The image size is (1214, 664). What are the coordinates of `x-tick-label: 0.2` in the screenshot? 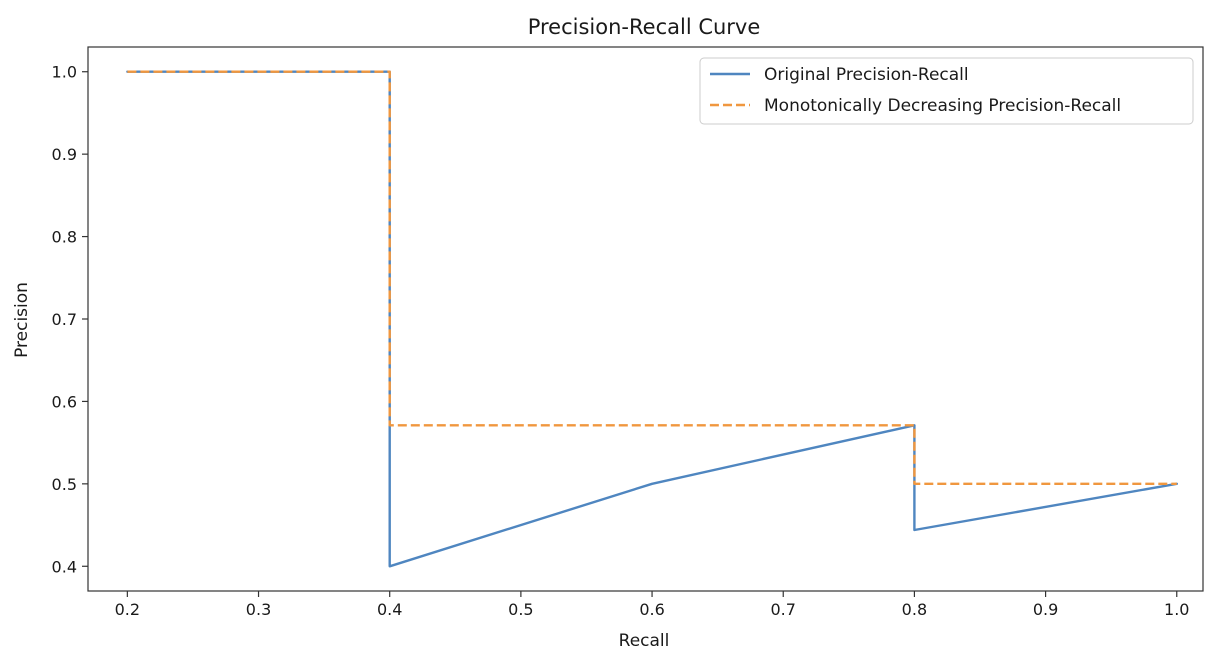 It's located at (127, 609).